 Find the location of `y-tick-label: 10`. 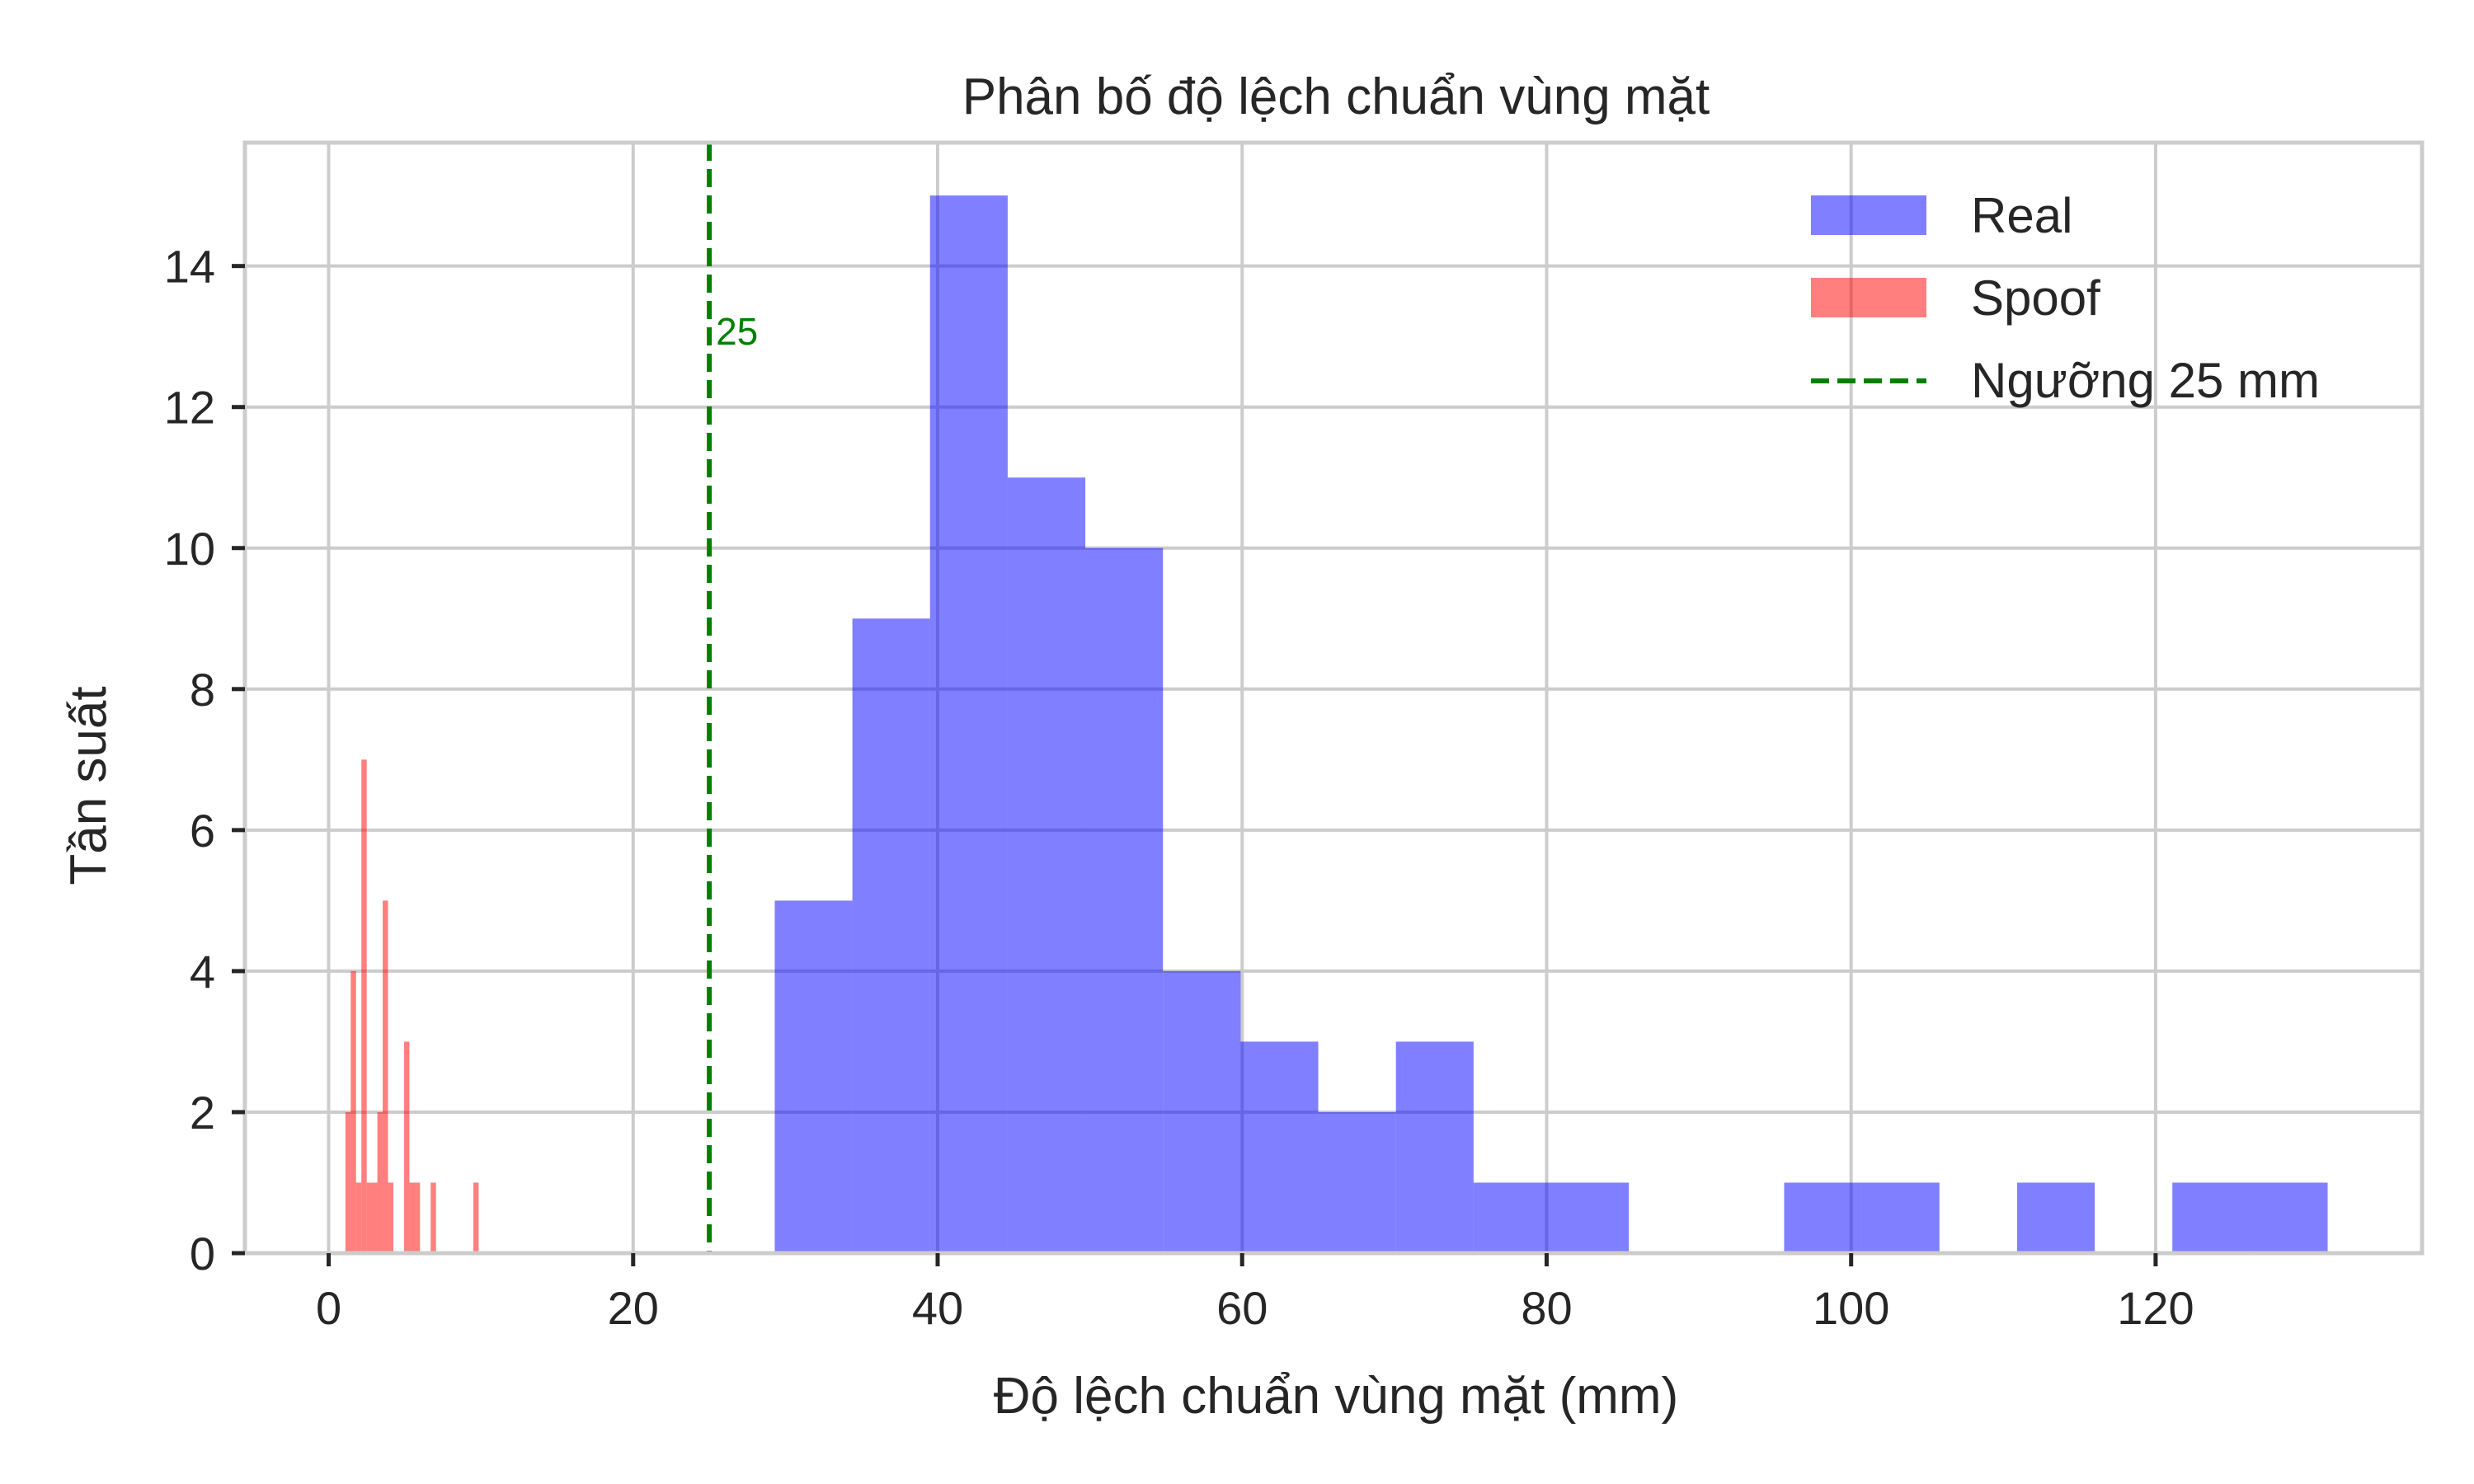

y-tick-label: 10 is located at coordinates (189, 549).